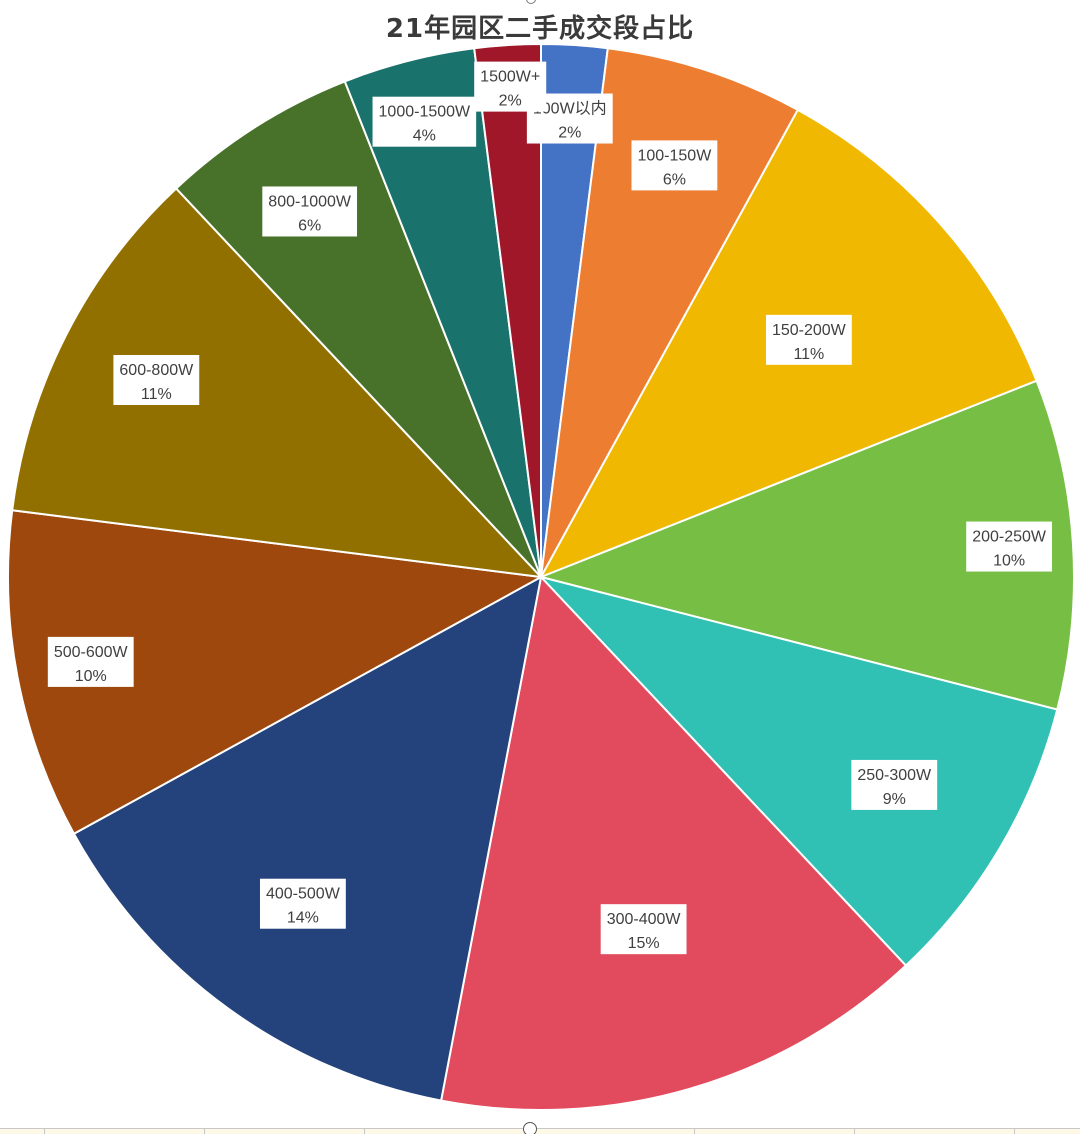  Describe the element at coordinates (809, 330) in the screenshot. I see `data-label-category: 150-200W` at that location.